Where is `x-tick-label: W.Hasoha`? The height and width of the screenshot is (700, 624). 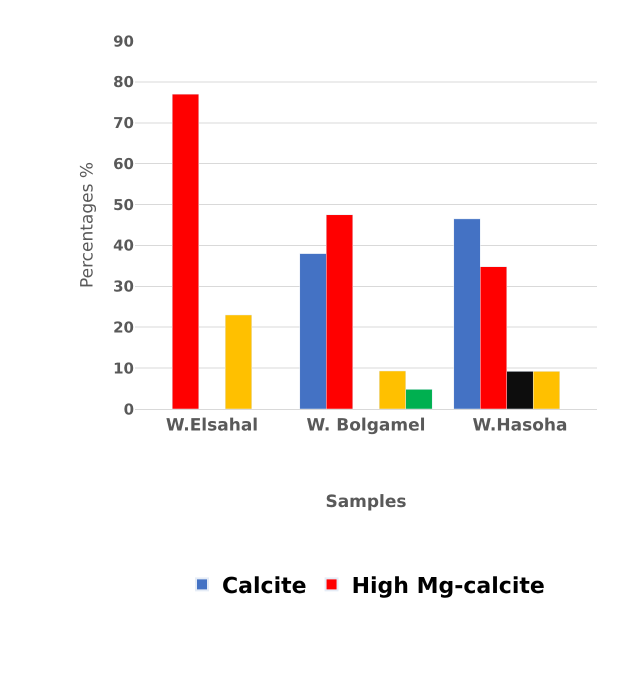
x-tick-label: W.Hasoha is located at coordinates (520, 425).